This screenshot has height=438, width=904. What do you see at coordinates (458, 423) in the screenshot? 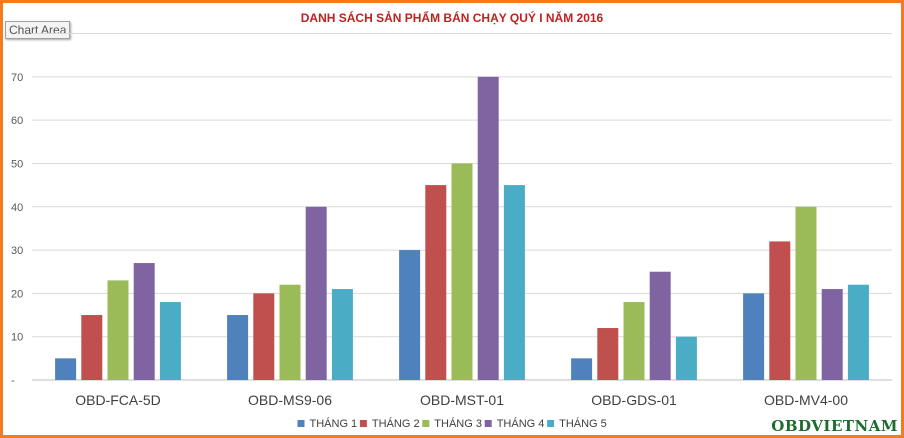
I see `legend-label: THÁNG 3` at bounding box center [458, 423].